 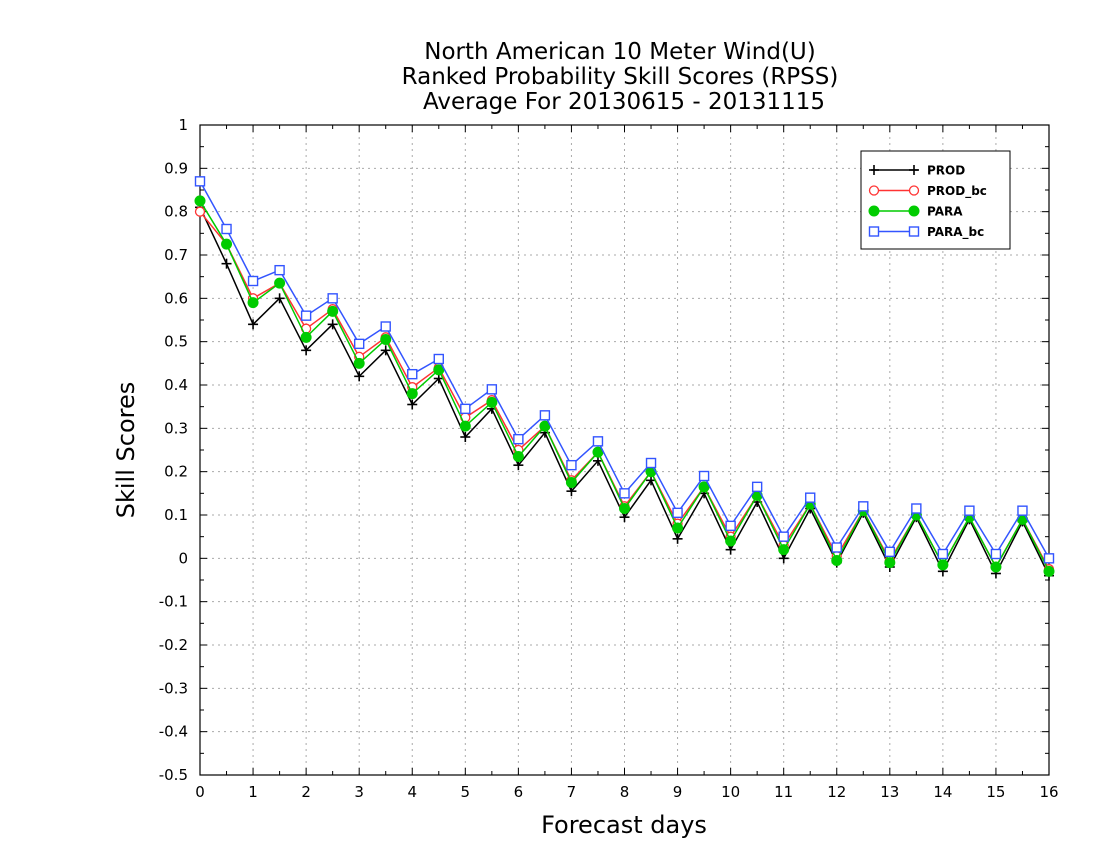 What do you see at coordinates (176, 255) in the screenshot?
I see `y-tick-label: 0.7` at bounding box center [176, 255].